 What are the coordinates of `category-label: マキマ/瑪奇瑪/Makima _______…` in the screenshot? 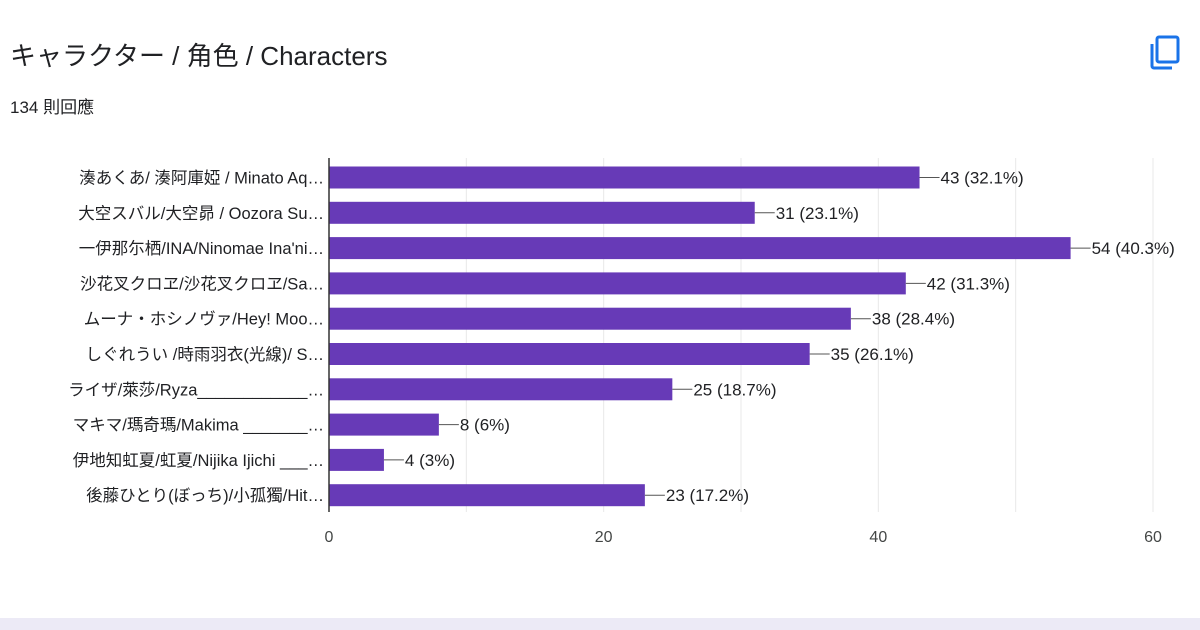 It's located at (198, 425).